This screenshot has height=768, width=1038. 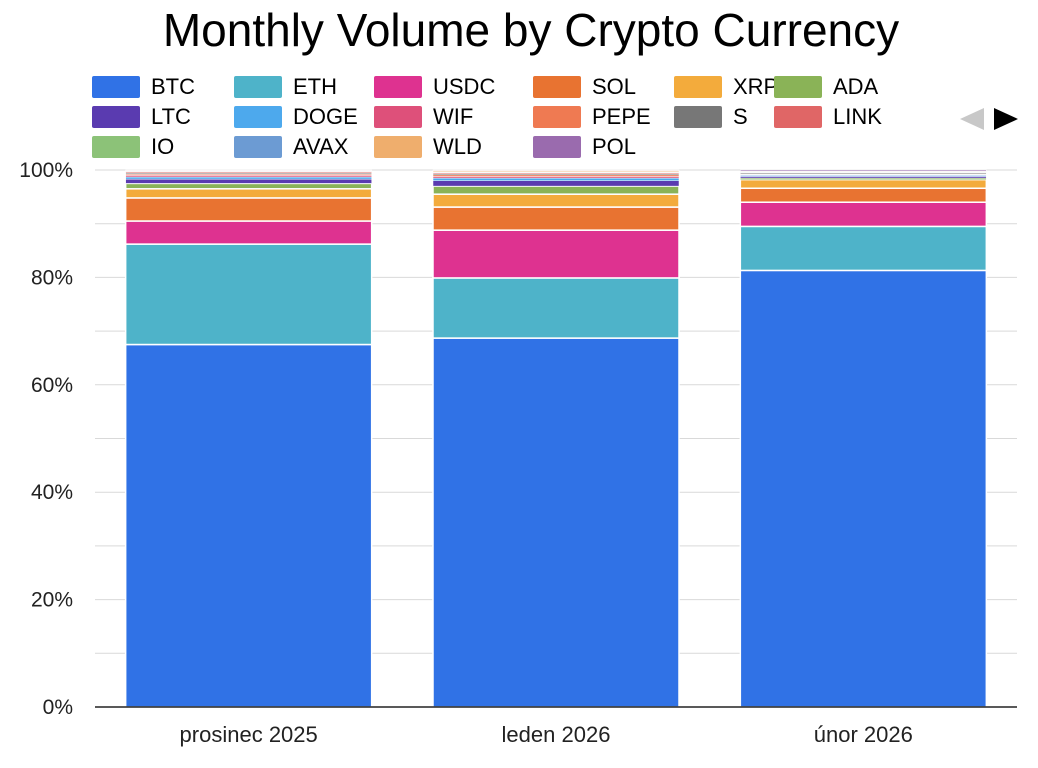 I want to click on legend-label: WIF, so click(x=453, y=116).